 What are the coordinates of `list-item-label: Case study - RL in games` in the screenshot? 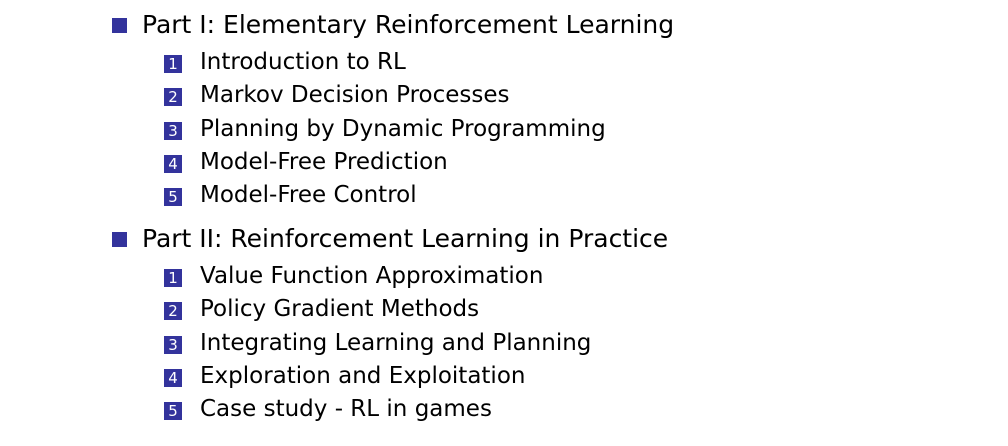 It's located at (346, 409).